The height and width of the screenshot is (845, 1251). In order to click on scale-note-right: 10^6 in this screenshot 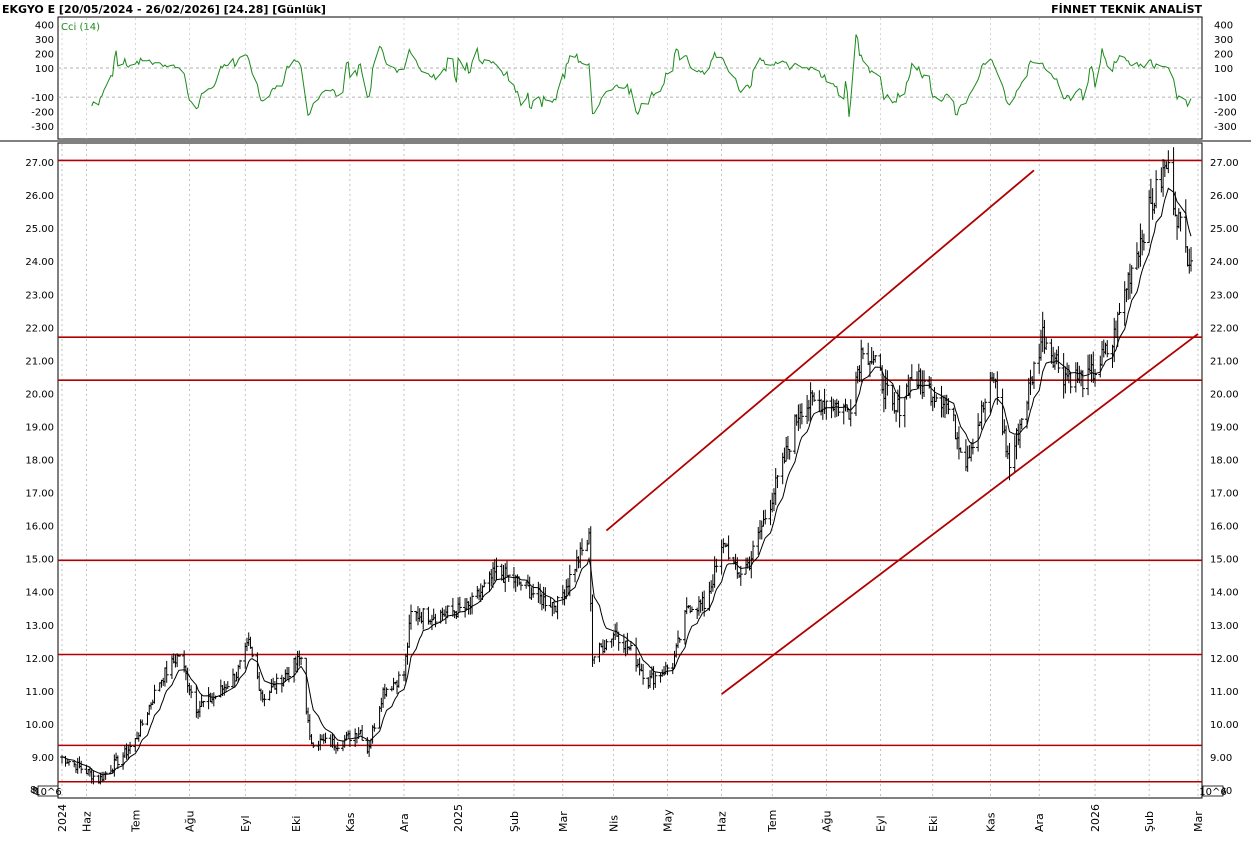, I will do `click(1212, 792)`.